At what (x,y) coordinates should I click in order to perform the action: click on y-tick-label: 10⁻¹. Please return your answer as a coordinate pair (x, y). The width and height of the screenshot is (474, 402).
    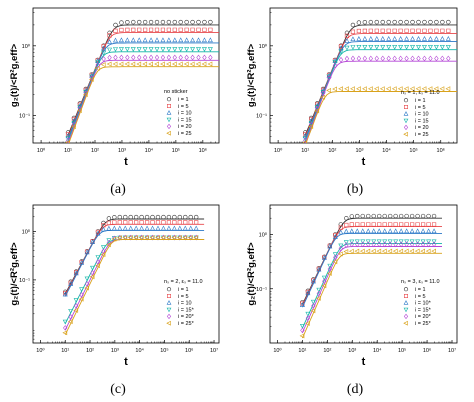
    Looking at the image, I should click on (24, 281).